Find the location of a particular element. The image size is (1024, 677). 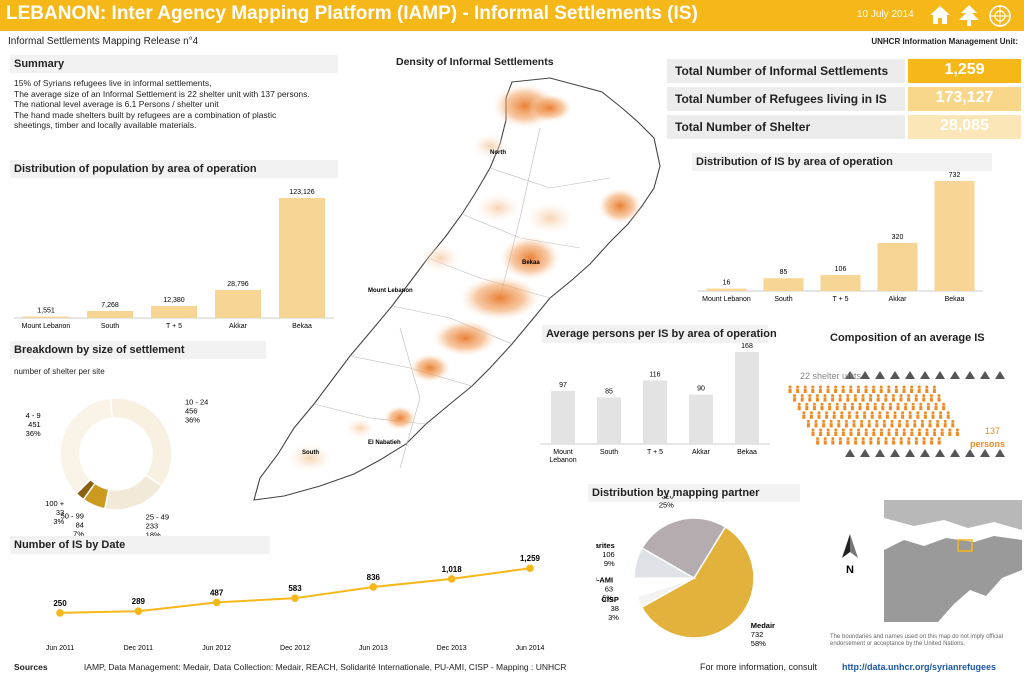

pie-slice is located at coordinates (86, 446).